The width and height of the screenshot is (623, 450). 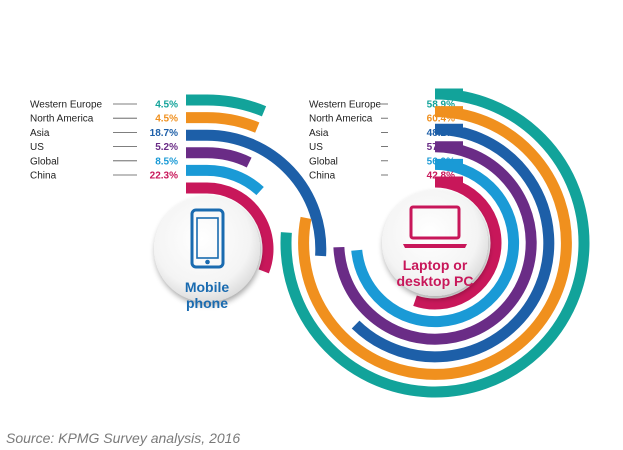 I want to click on source-note: Source: KPMG Survey analysis, 2016, so click(x=123, y=438).